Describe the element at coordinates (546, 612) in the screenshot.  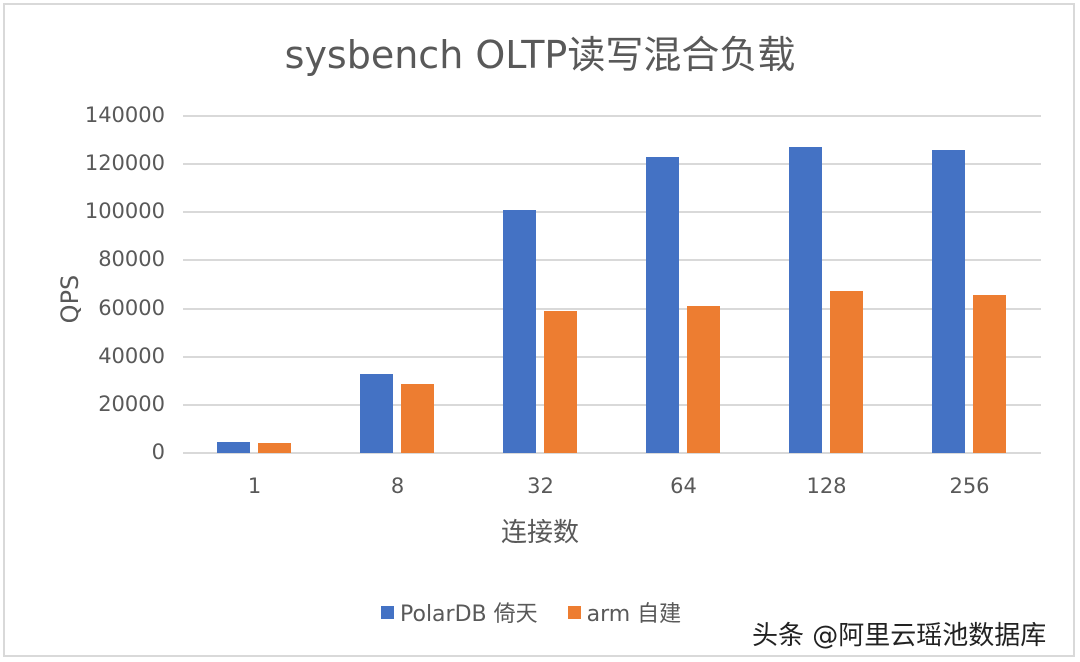
I see `legend: PolarDB 倚天 arm 自建` at that location.